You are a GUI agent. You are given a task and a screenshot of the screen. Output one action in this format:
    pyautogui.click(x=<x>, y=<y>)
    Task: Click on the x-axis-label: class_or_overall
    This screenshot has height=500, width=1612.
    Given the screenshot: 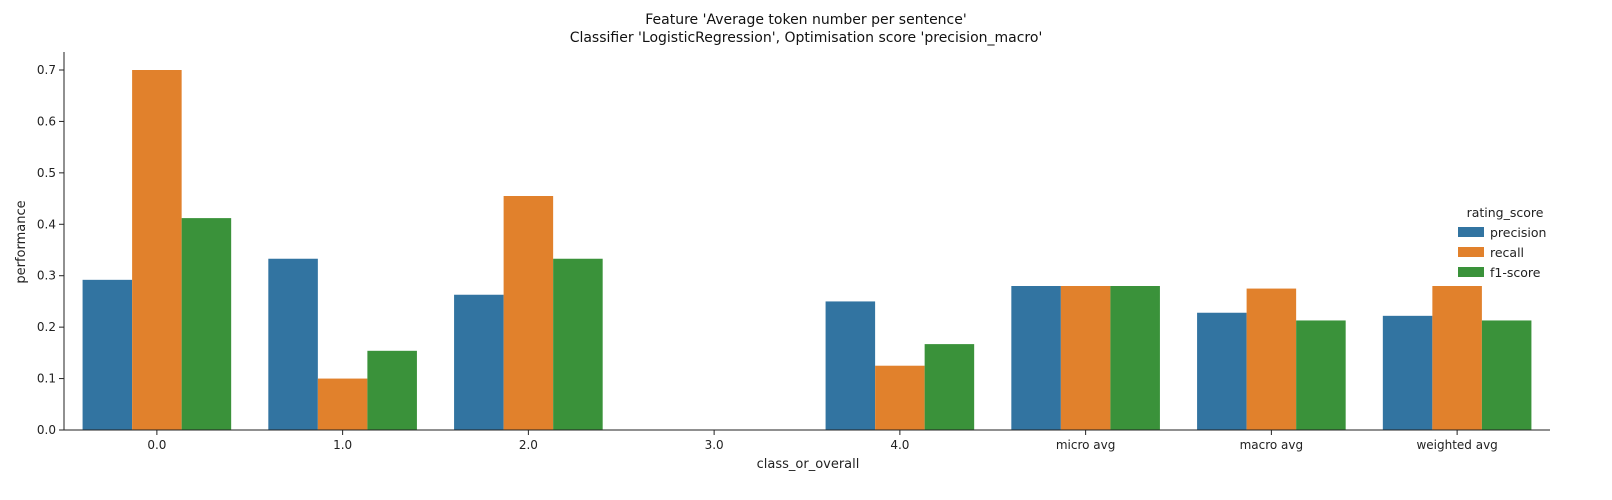 What is the action you would take?
    pyautogui.click(x=808, y=464)
    